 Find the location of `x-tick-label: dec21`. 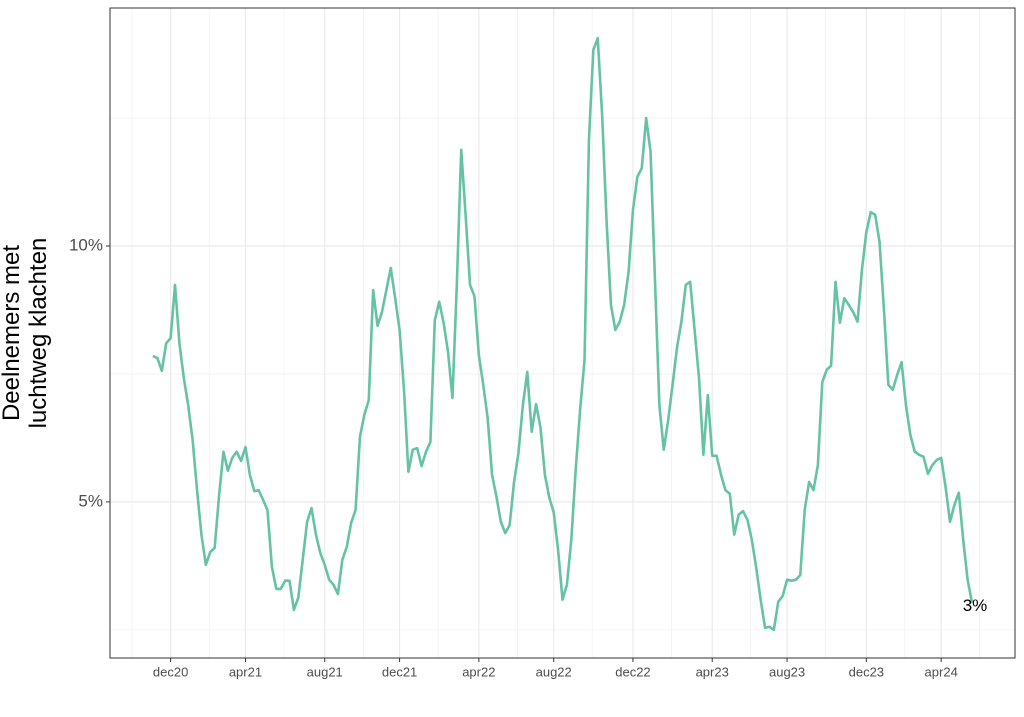

x-tick-label: dec21 is located at coordinates (399, 671).